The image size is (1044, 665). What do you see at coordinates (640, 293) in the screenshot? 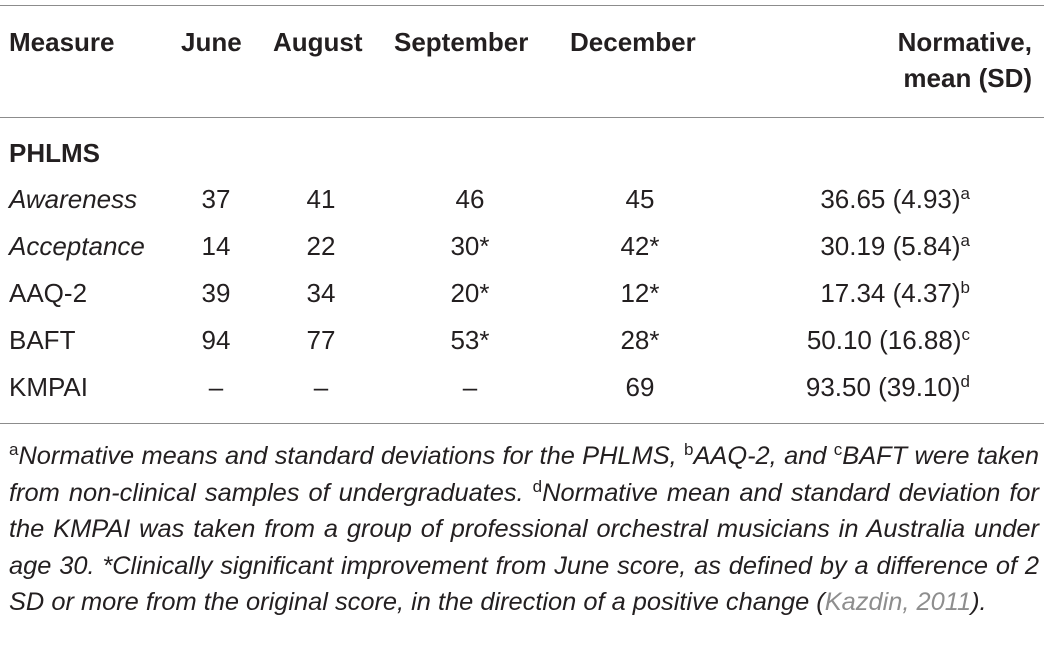
I see `cell-december: 12*` at bounding box center [640, 293].